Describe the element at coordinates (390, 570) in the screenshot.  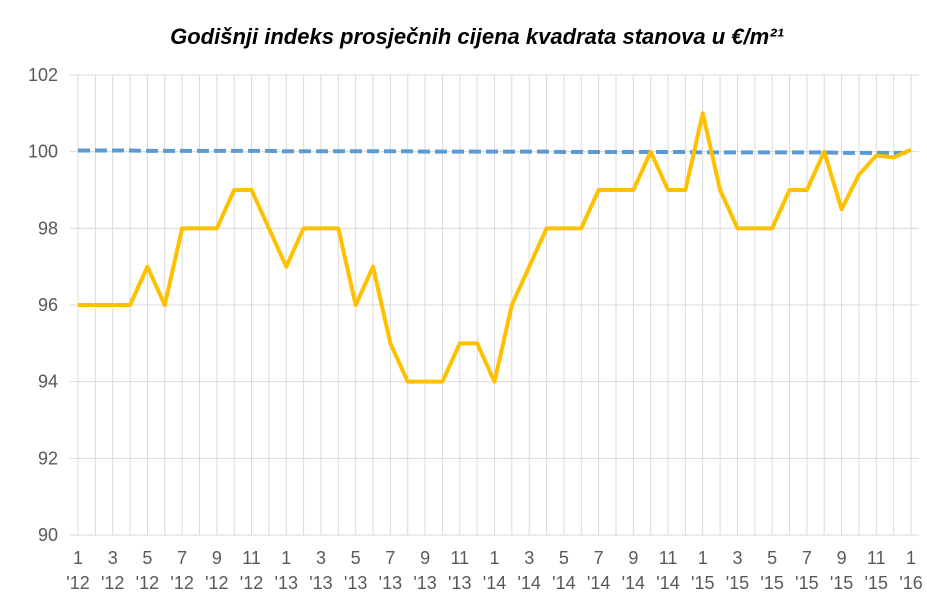
I see `x-tick-label: 7'13` at that location.